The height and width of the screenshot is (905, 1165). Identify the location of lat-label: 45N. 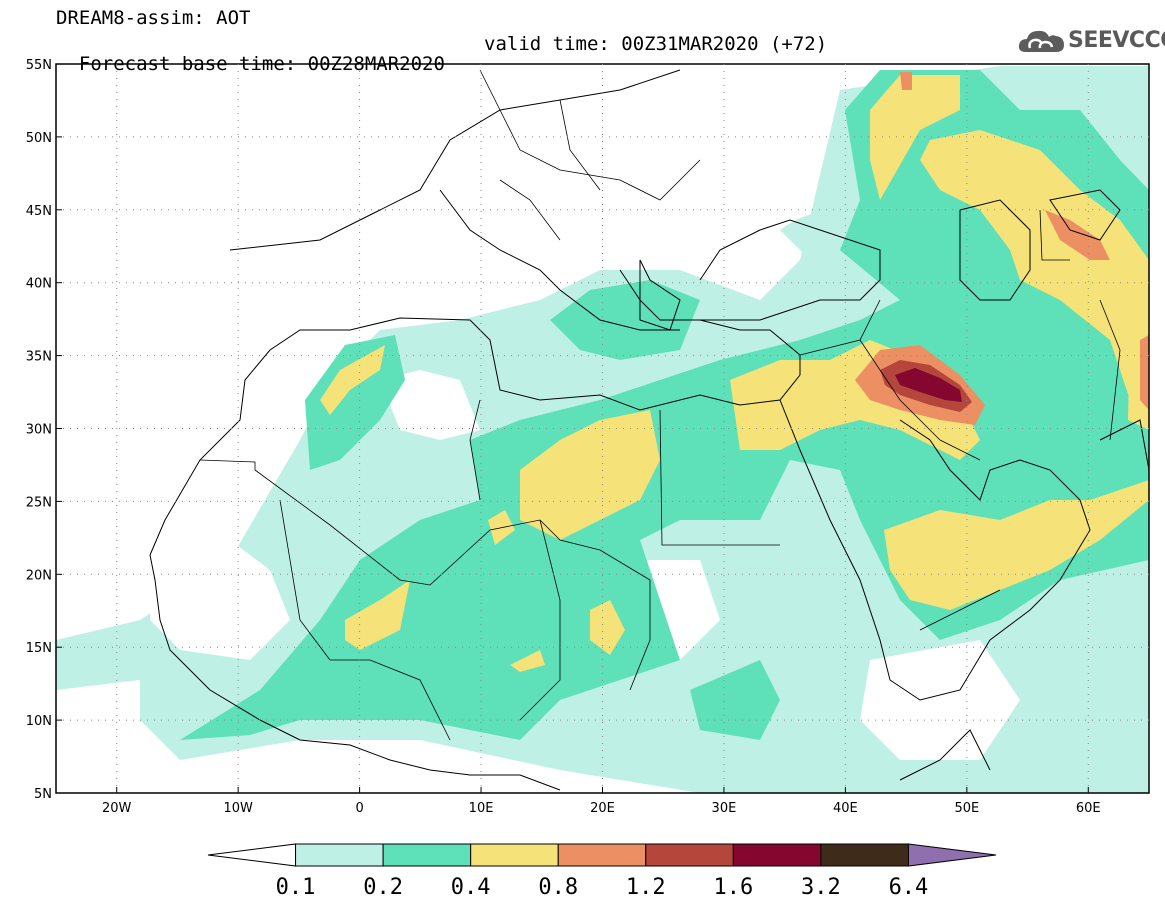
(39, 211).